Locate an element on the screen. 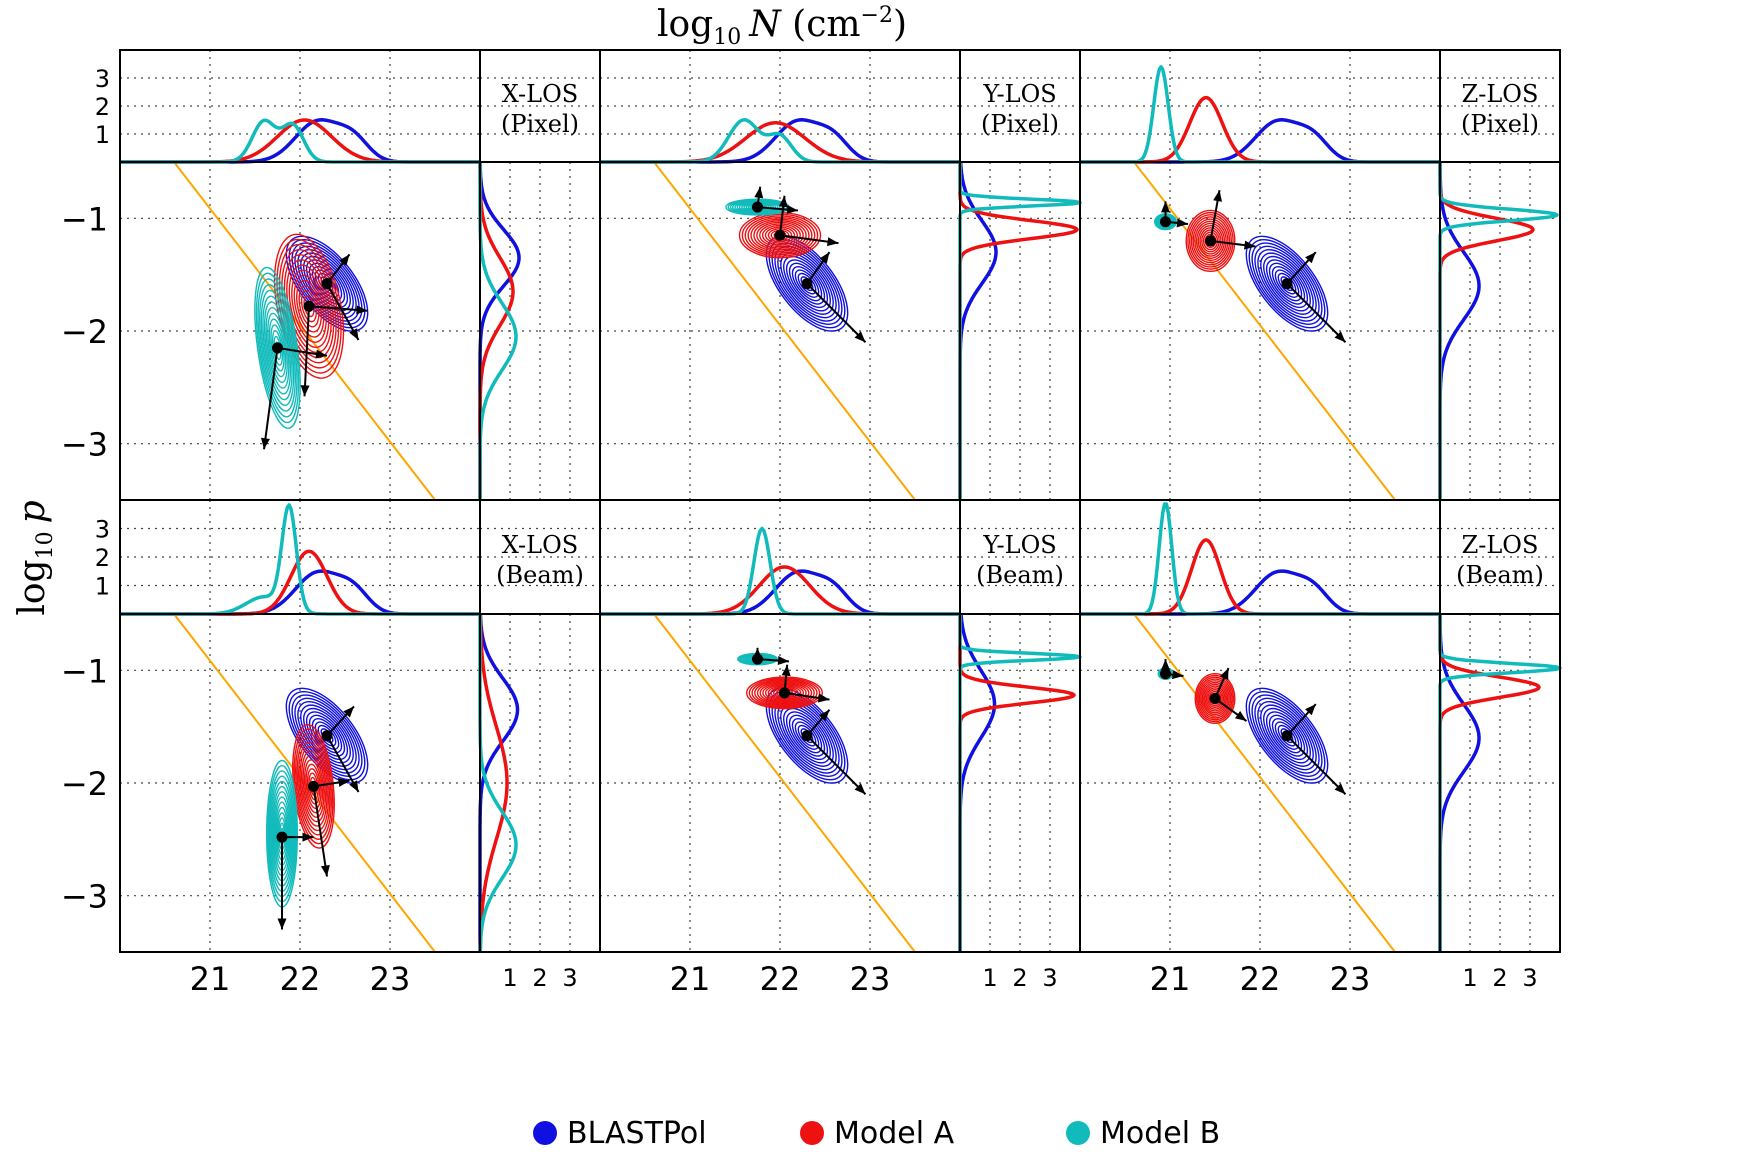  x-tick-label: 22 is located at coordinates (300, 979).